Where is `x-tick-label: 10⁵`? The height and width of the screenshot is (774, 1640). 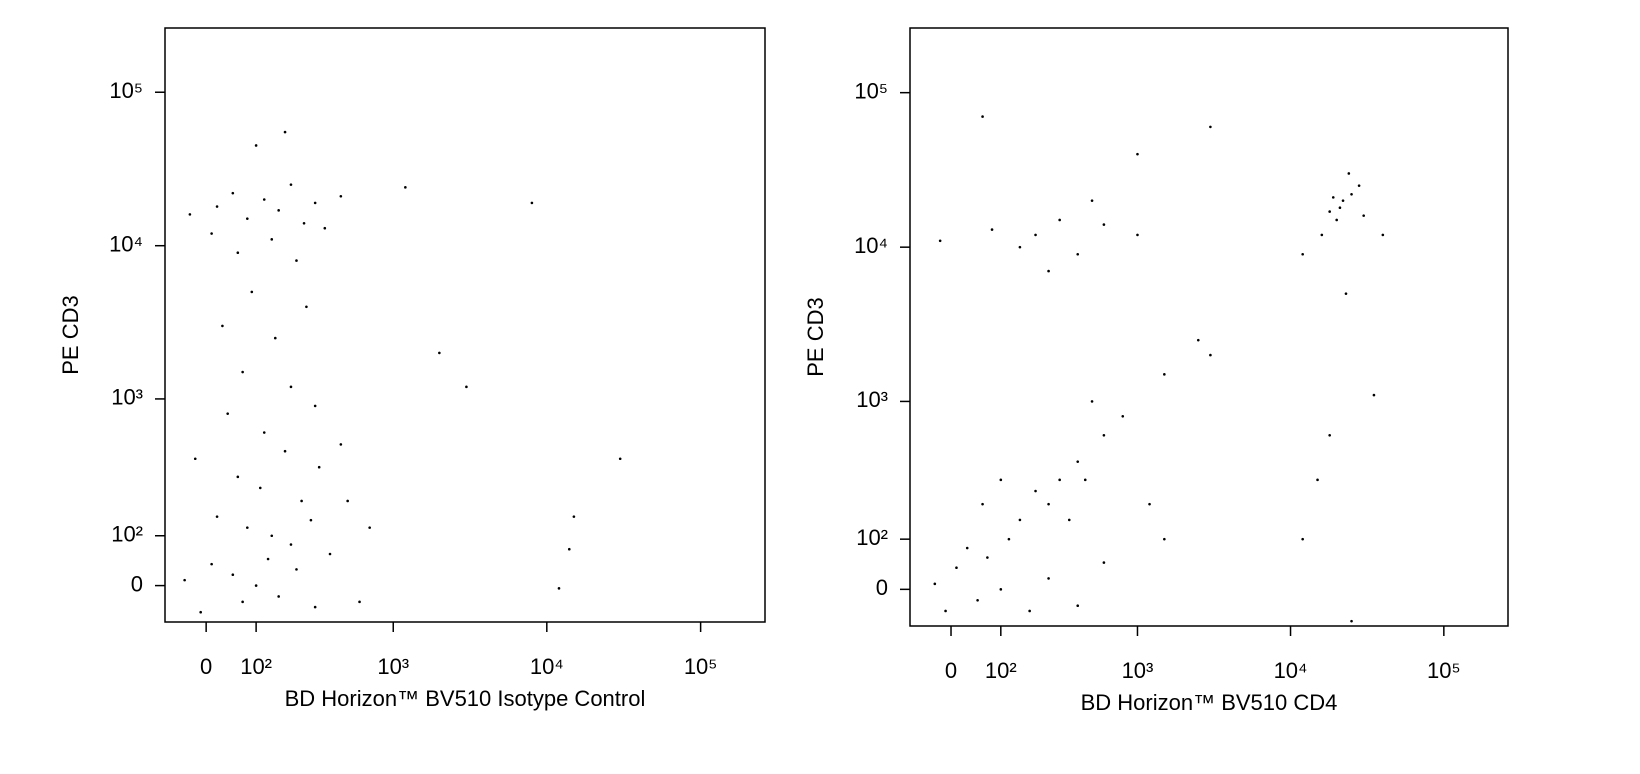 x-tick-label: 10⁵ is located at coordinates (1444, 670).